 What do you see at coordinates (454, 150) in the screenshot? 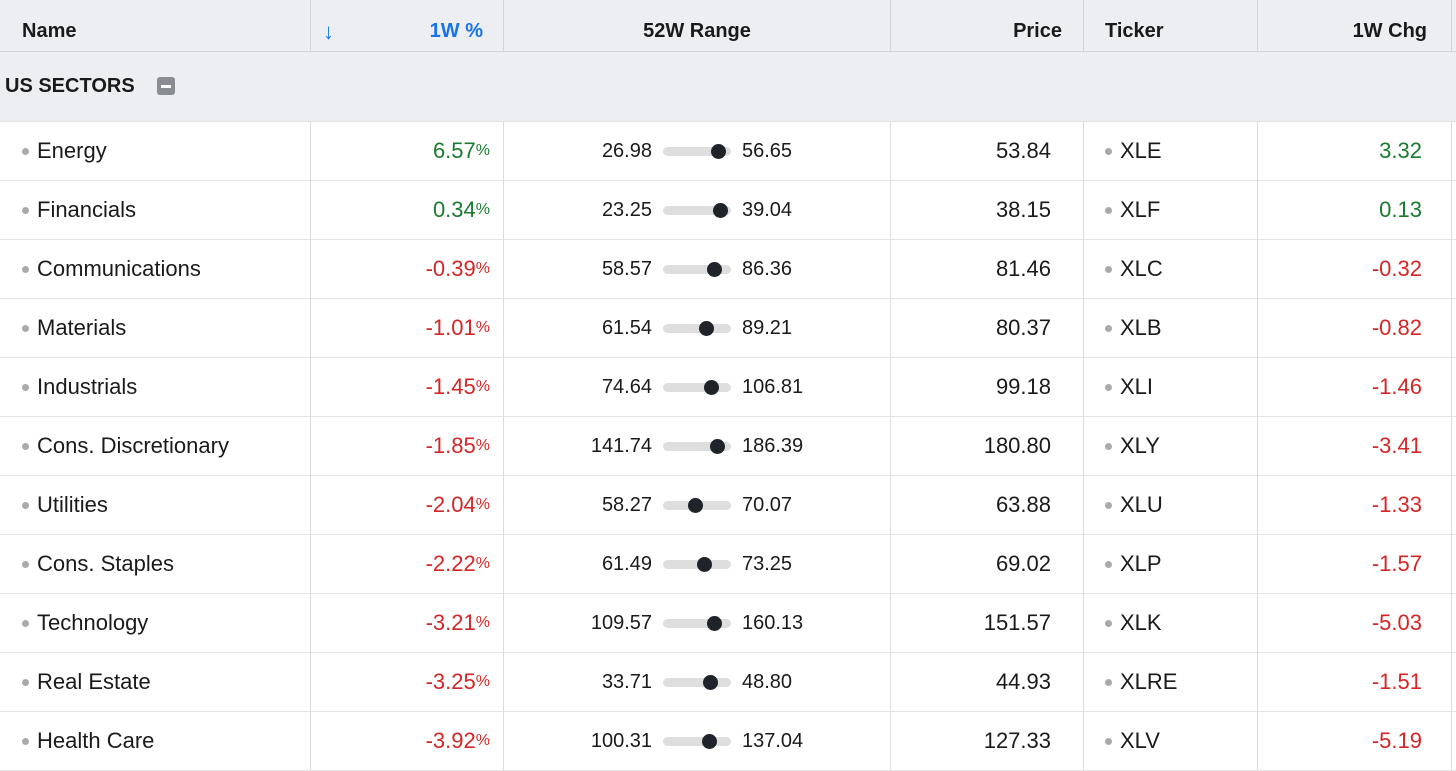
I see `pct-value: 6.57` at bounding box center [454, 150].